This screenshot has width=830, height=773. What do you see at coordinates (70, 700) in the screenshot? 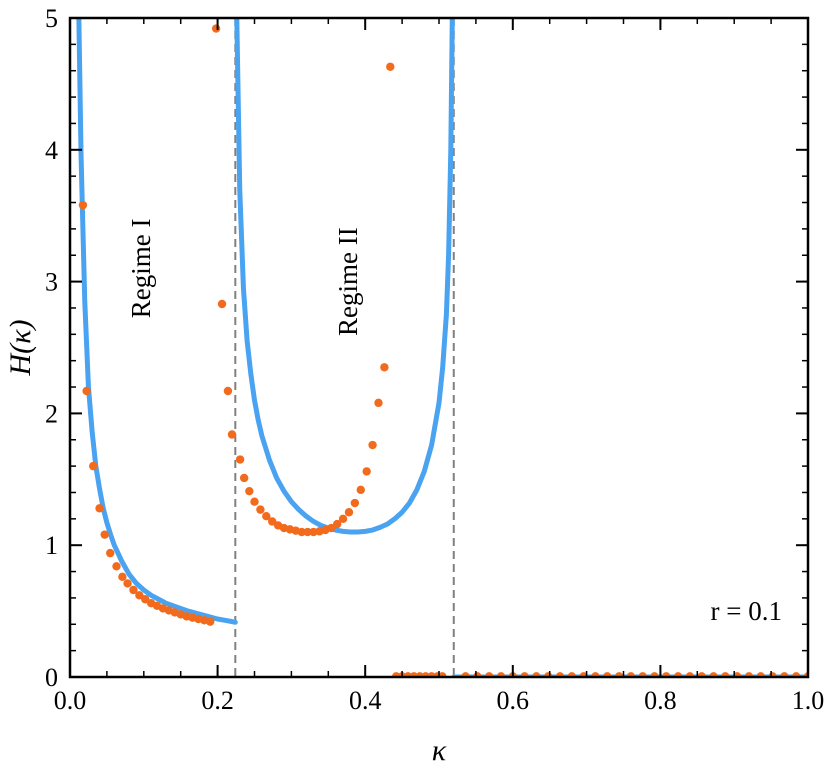
I see `x-tick-label: 0.0` at bounding box center [70, 700].